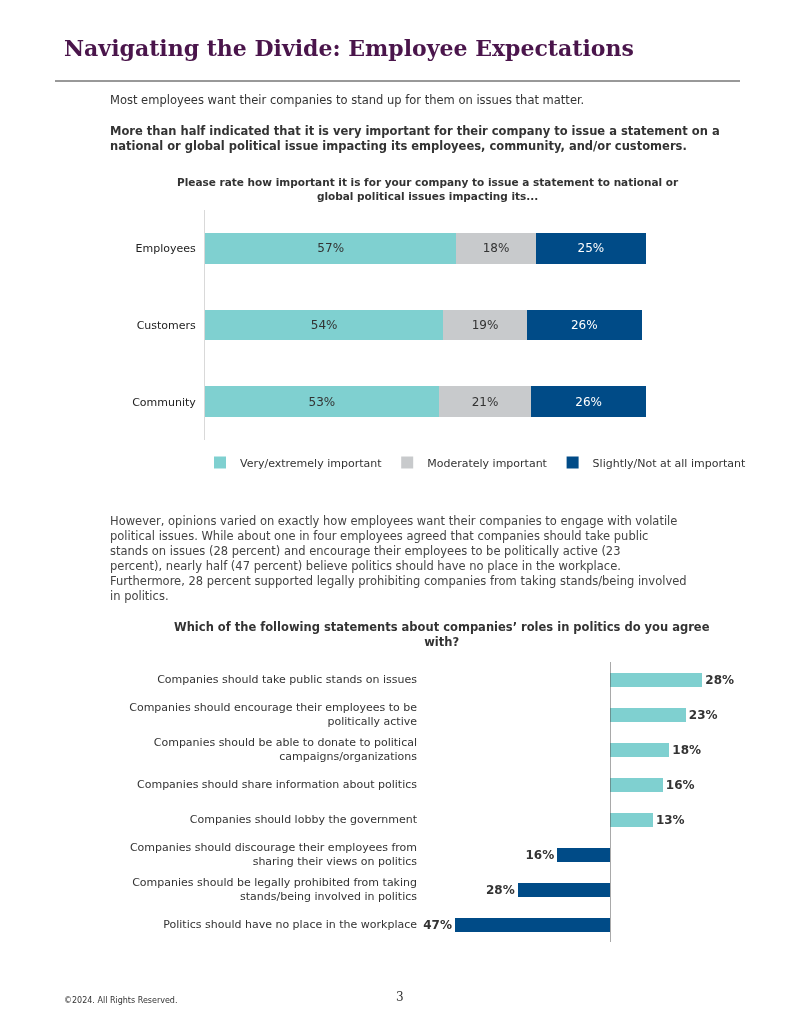  I want to click on data-label: 53%, so click(322, 401).